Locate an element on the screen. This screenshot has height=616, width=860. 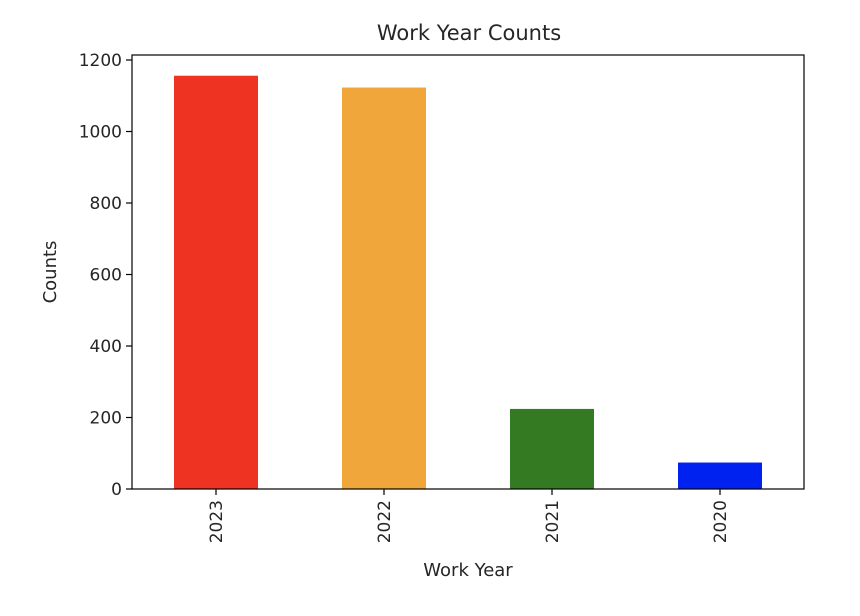
y-tick-label: 800 is located at coordinates (106, 204).